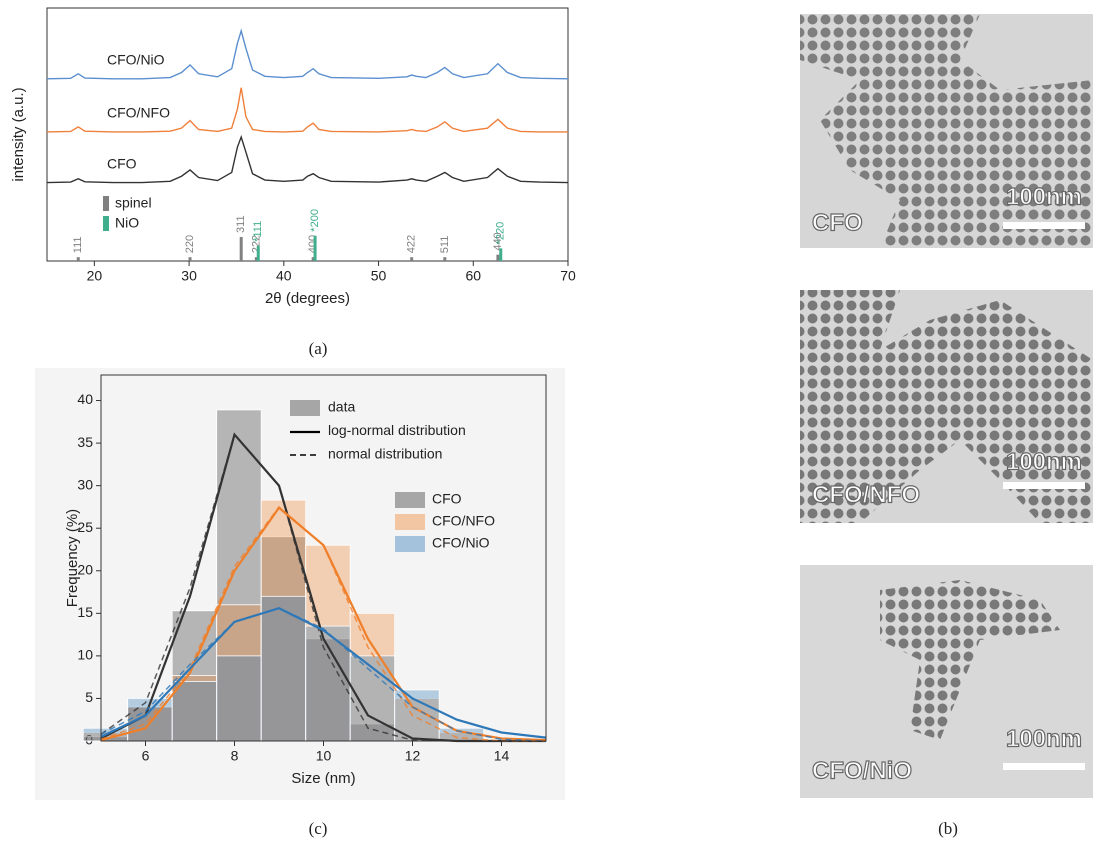  Describe the element at coordinates (463, 521) in the screenshot. I see `legend-label: CFO/NFO` at that location.